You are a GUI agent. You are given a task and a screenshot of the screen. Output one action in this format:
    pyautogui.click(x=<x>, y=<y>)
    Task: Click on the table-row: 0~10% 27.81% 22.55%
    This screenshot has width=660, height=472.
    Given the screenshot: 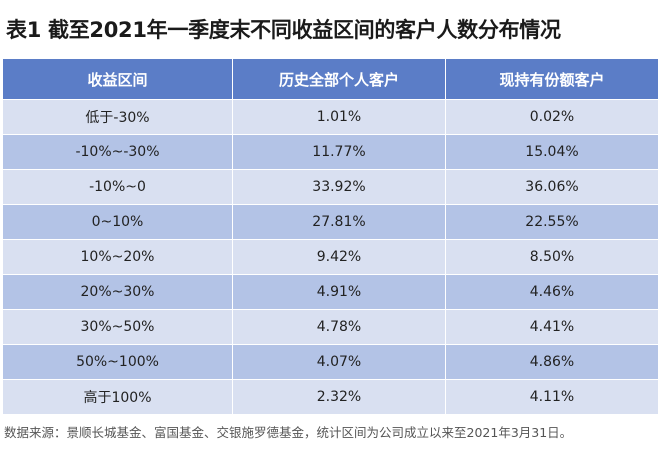 What is the action you would take?
    pyautogui.click(x=330, y=222)
    